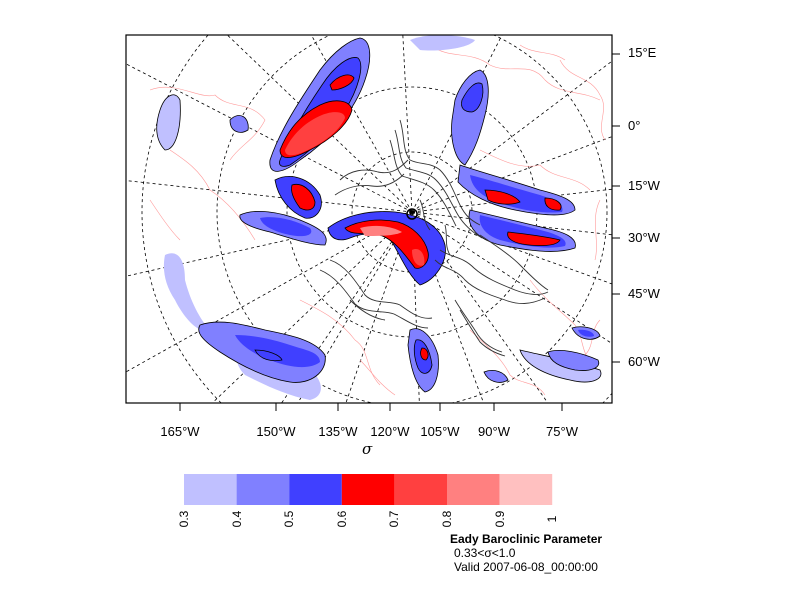 This screenshot has width=792, height=612. I want to click on right-ticks, so click(616, 208).